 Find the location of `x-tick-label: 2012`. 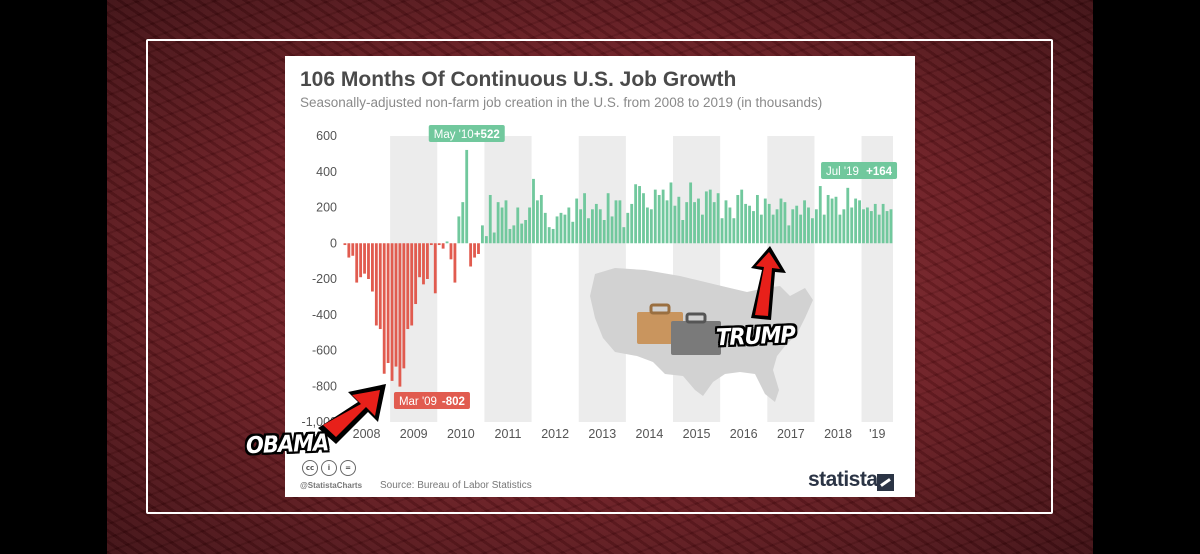

x-tick-label: 2012 is located at coordinates (555, 434).